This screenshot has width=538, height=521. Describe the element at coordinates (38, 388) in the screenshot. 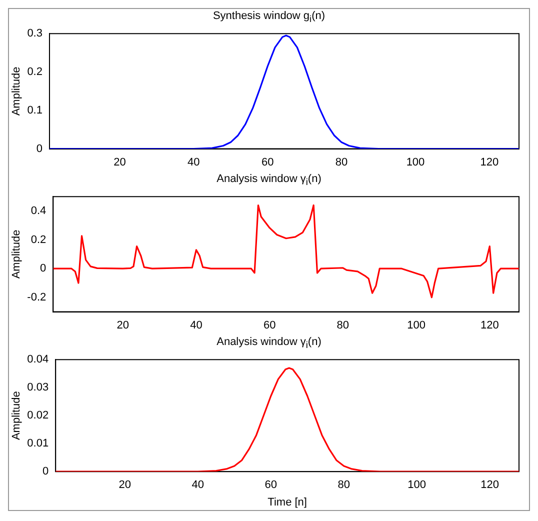

I see `y-tick-label: 0.03` at that location.